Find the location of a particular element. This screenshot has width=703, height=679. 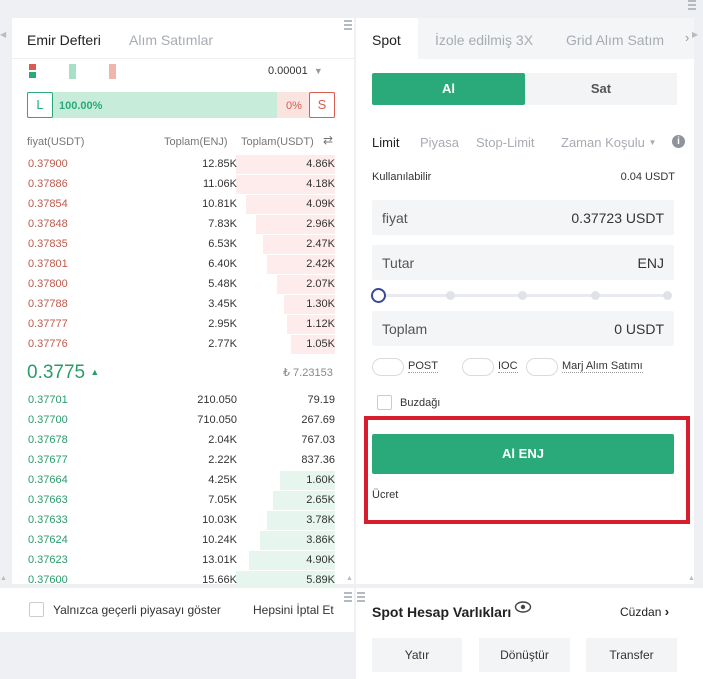

scroll-corner-icon: ▲ is located at coordinates (691, 578).